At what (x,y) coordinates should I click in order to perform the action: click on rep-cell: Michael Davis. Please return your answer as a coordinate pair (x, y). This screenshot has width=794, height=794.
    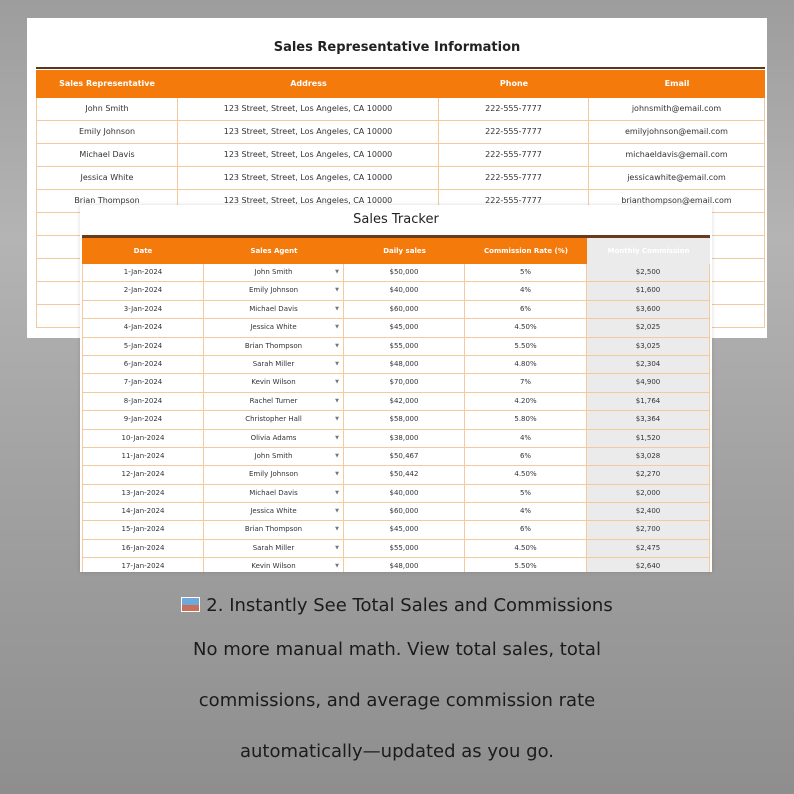
    Looking at the image, I should click on (107, 155).